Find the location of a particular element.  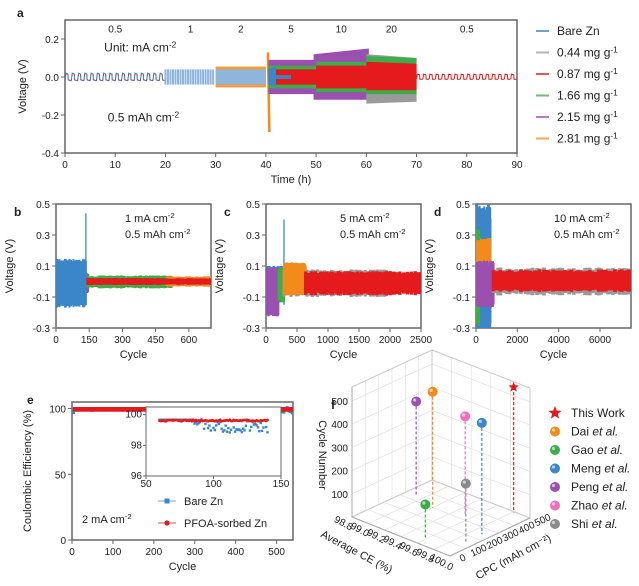

x-tick-label: 50 is located at coordinates (317, 165).